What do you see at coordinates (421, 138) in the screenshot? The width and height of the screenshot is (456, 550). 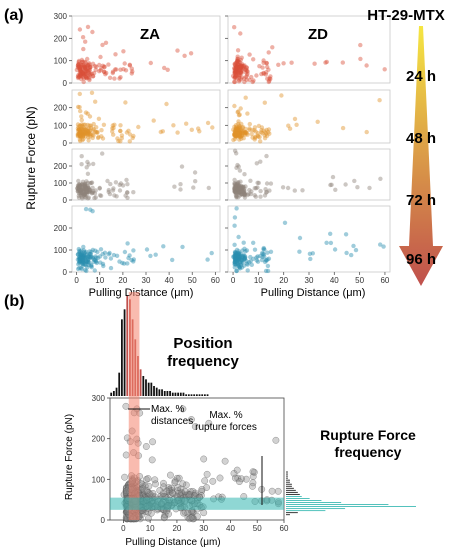 I see `timepoint-label-48h: 48 h` at bounding box center [421, 138].